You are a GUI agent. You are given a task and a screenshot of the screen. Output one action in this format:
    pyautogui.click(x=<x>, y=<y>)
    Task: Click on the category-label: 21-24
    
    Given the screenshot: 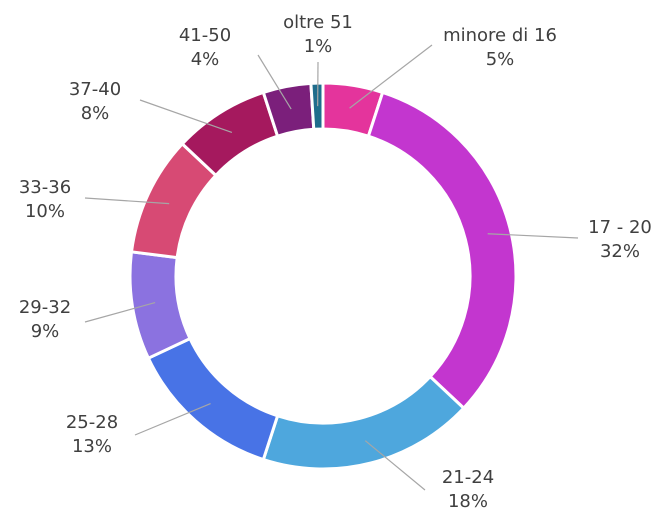 What is the action you would take?
    pyautogui.click(x=468, y=477)
    